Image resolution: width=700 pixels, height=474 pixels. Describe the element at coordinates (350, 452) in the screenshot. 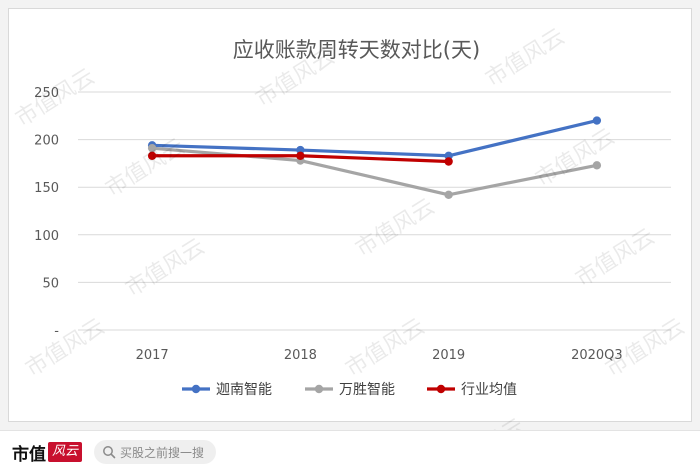

I see `footer-bar: 市值 风云 买股之前搜一搜` at that location.